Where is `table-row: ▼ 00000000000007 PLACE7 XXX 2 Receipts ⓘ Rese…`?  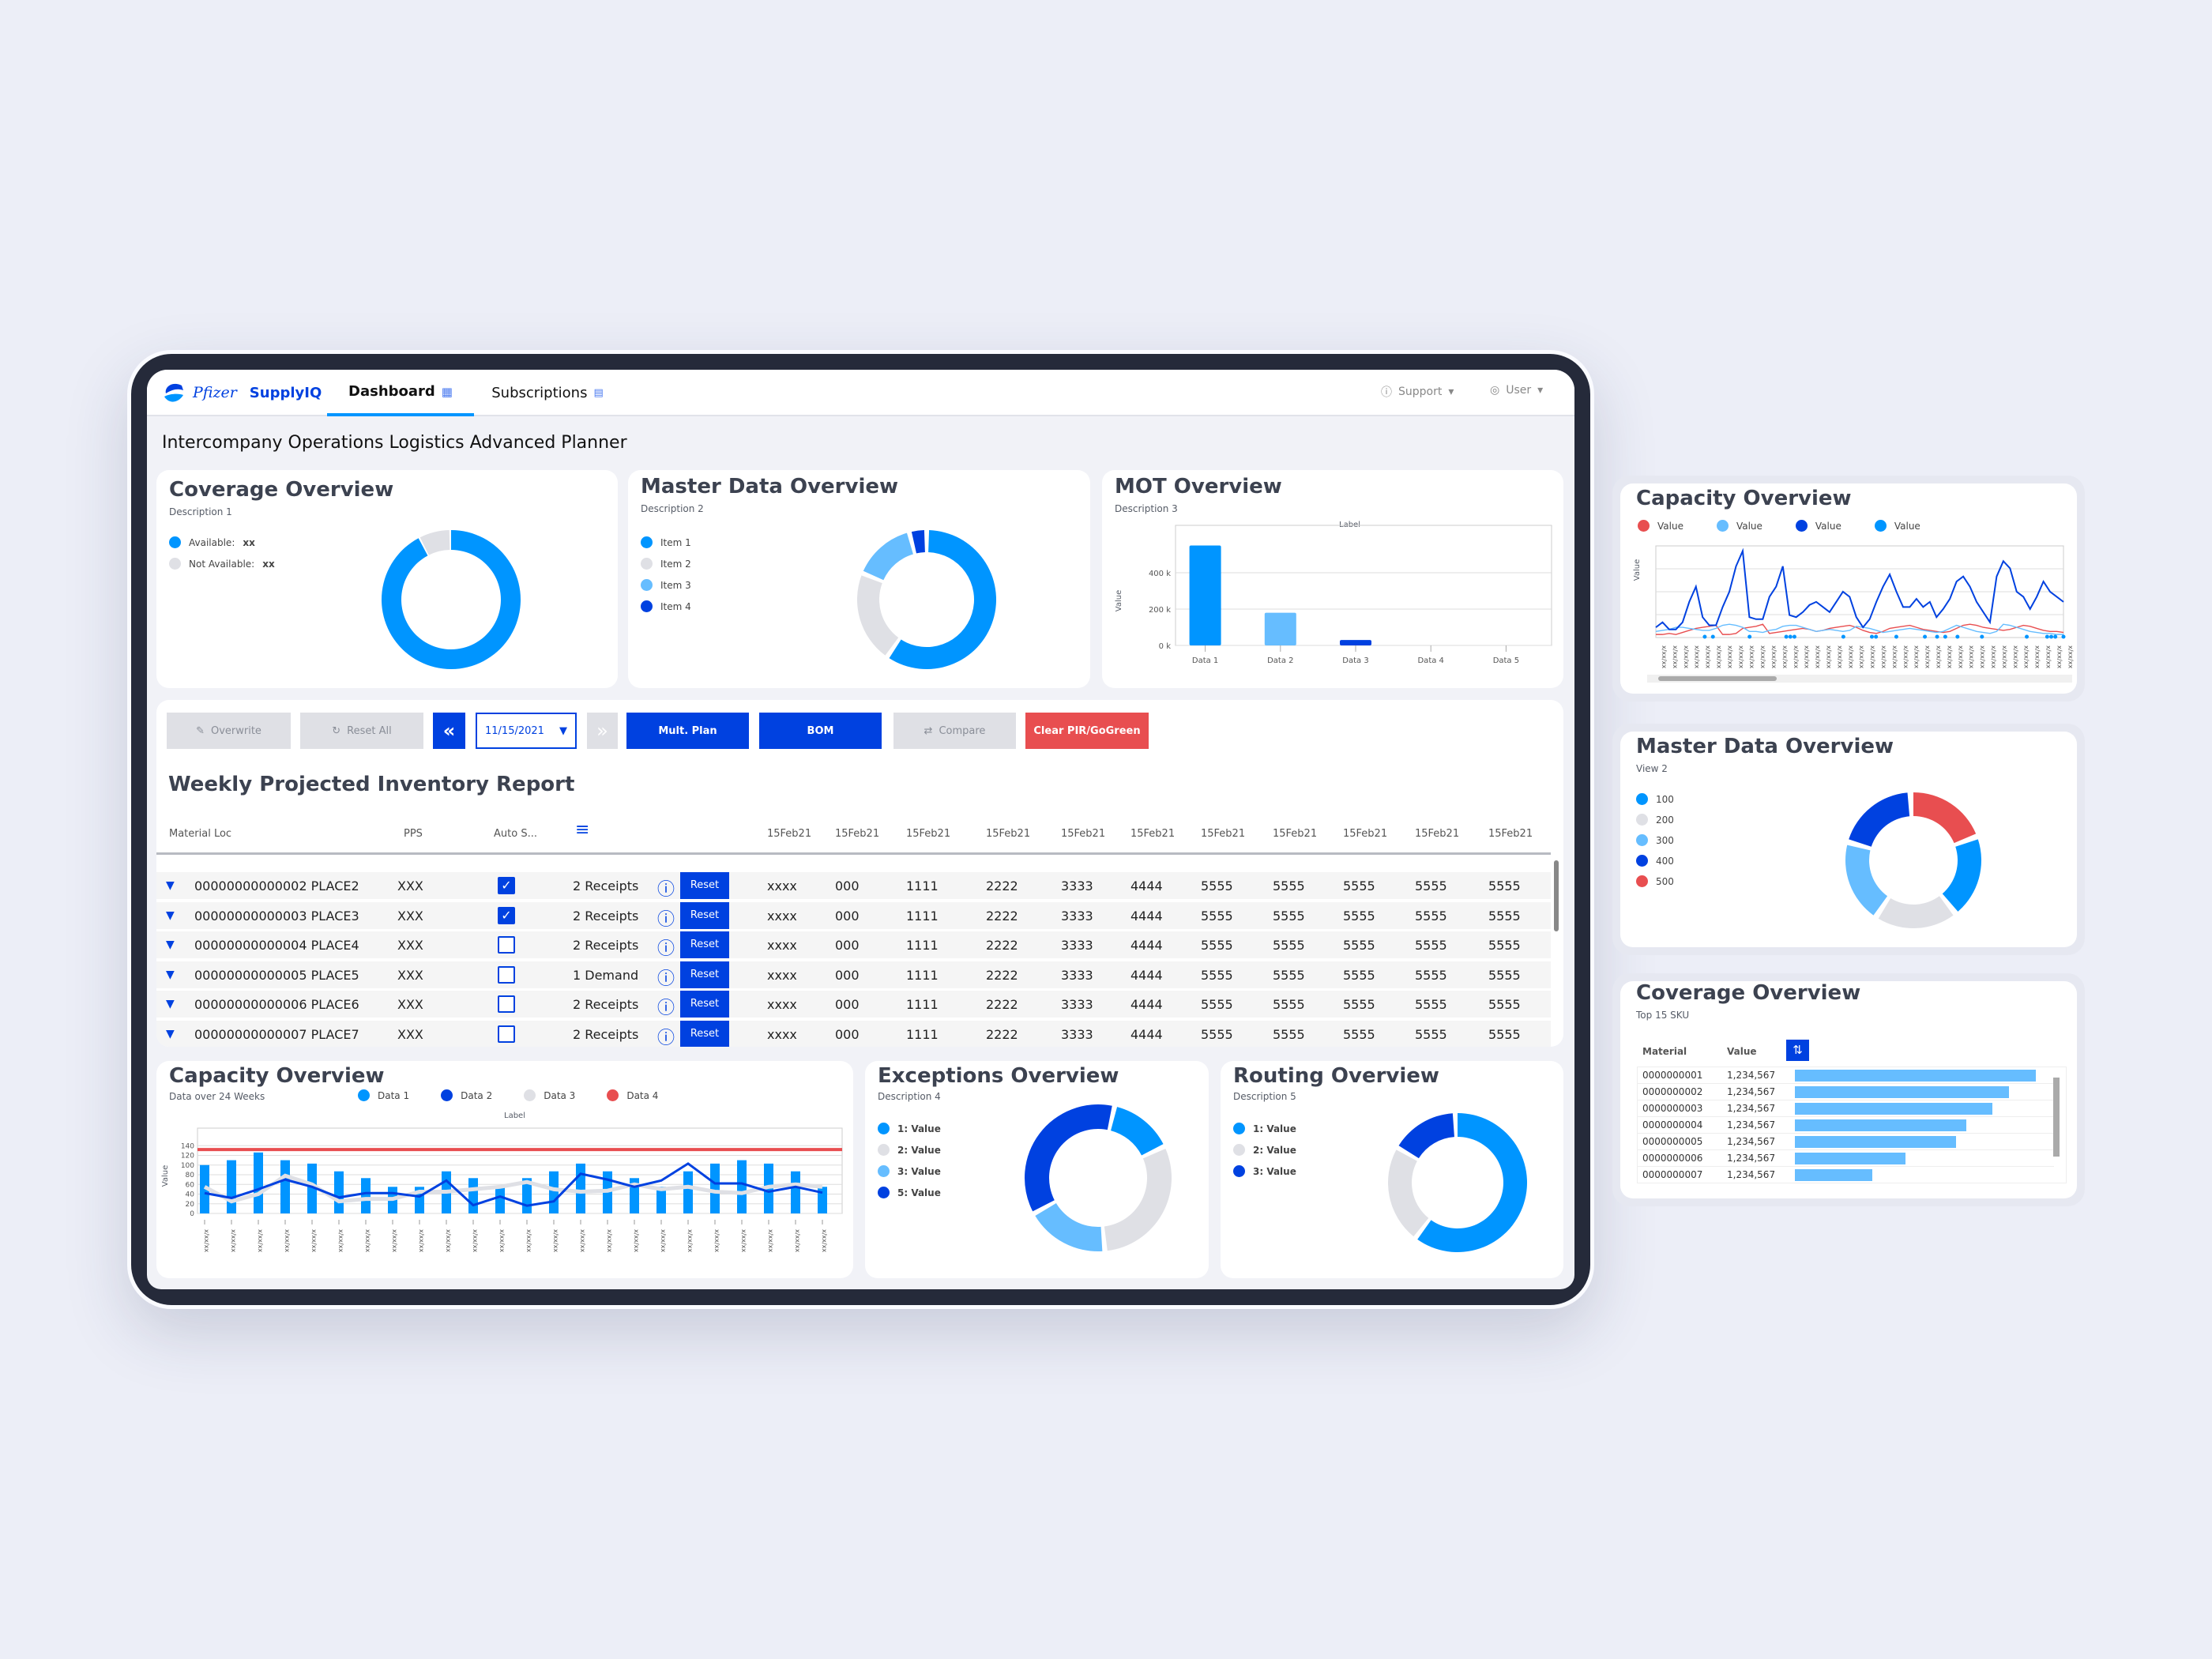
table-row: ▼ 00000000000007 PLACE7 XXX 2 Receipts ⓘ Rese… is located at coordinates (853, 1034).